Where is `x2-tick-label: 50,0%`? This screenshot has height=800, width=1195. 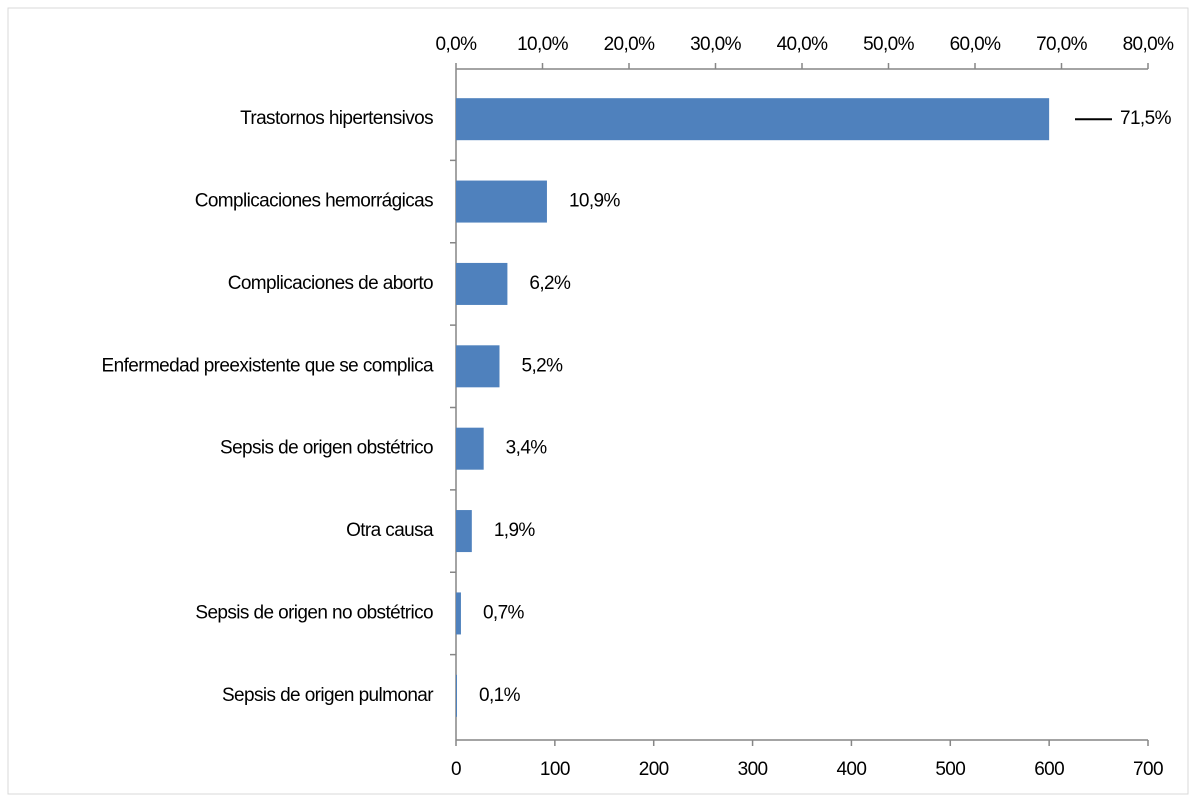
x2-tick-label: 50,0% is located at coordinates (889, 44).